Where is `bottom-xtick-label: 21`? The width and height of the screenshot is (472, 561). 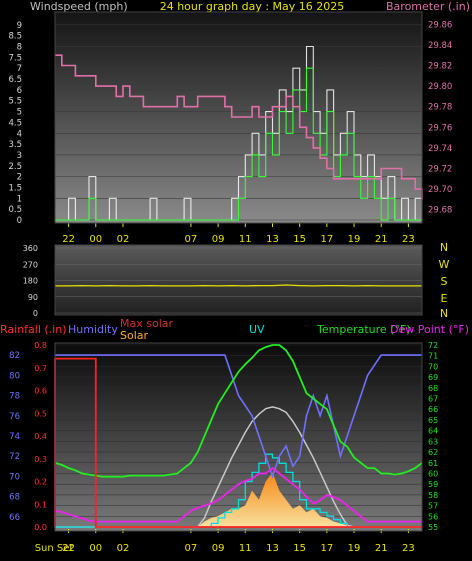 bottom-xtick-label: 21 is located at coordinates (381, 548).